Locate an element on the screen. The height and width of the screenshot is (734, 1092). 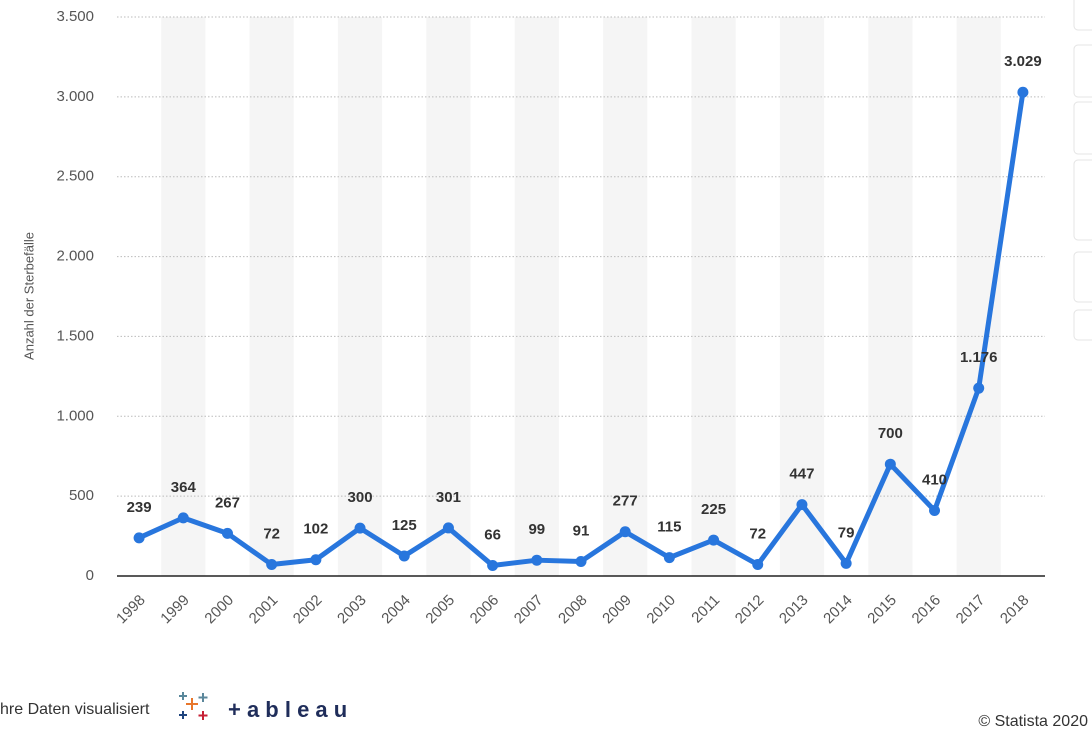
data-label: 364 is located at coordinates (184, 487).